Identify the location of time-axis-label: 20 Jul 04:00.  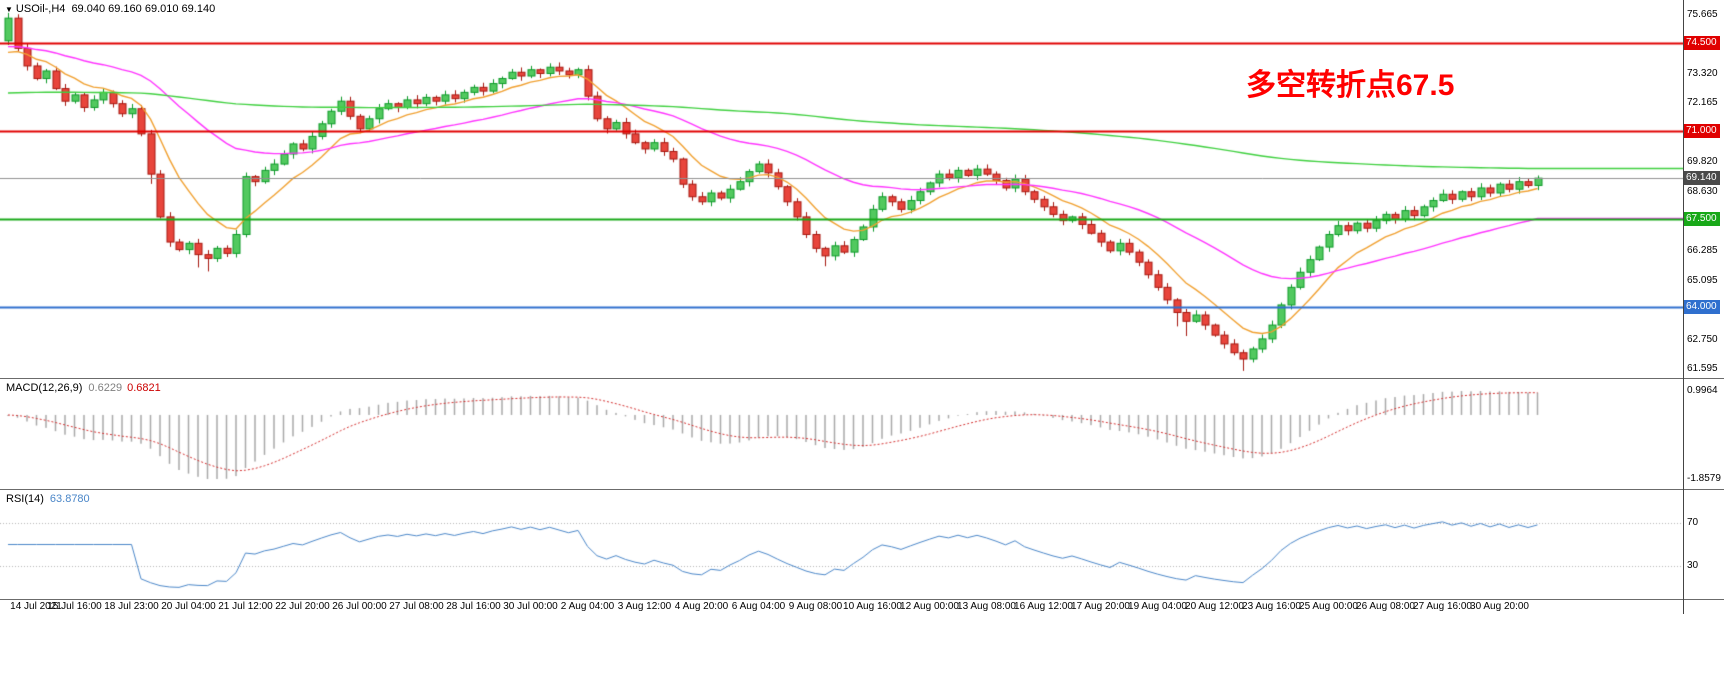
(188, 606).